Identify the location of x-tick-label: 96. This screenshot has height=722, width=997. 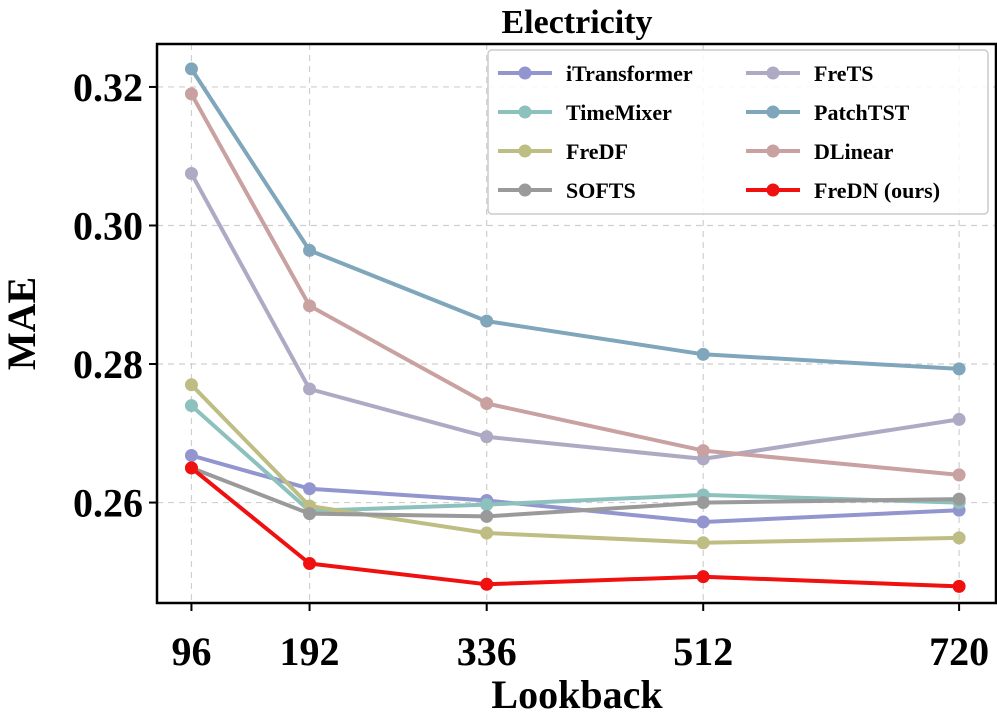
(191, 651).